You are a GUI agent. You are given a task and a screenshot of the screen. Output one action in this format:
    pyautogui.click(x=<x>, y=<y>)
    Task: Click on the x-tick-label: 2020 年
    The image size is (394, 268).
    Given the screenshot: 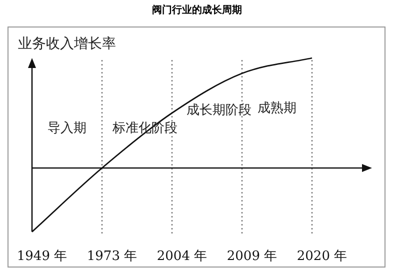 What is the action you would take?
    pyautogui.click(x=322, y=256)
    